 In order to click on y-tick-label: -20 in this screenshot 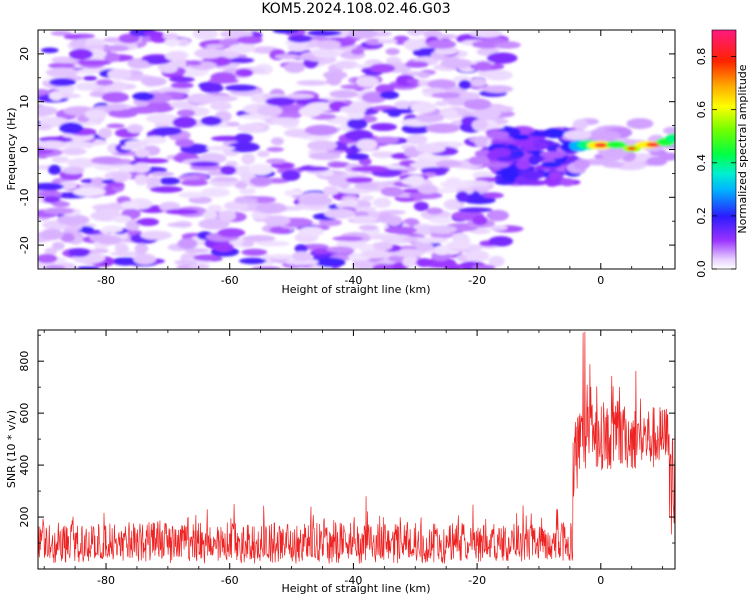, I will do `click(24, 245)`.